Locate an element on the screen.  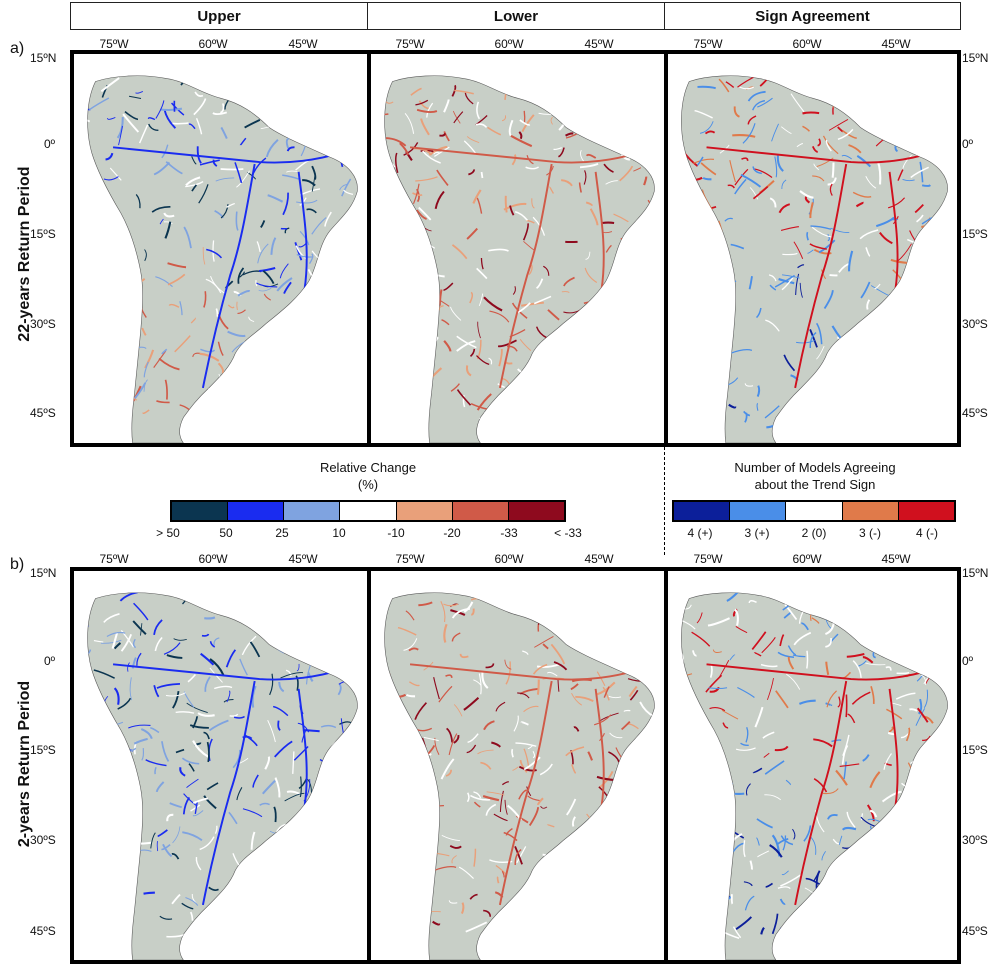
main-river is located at coordinates (893, 230).